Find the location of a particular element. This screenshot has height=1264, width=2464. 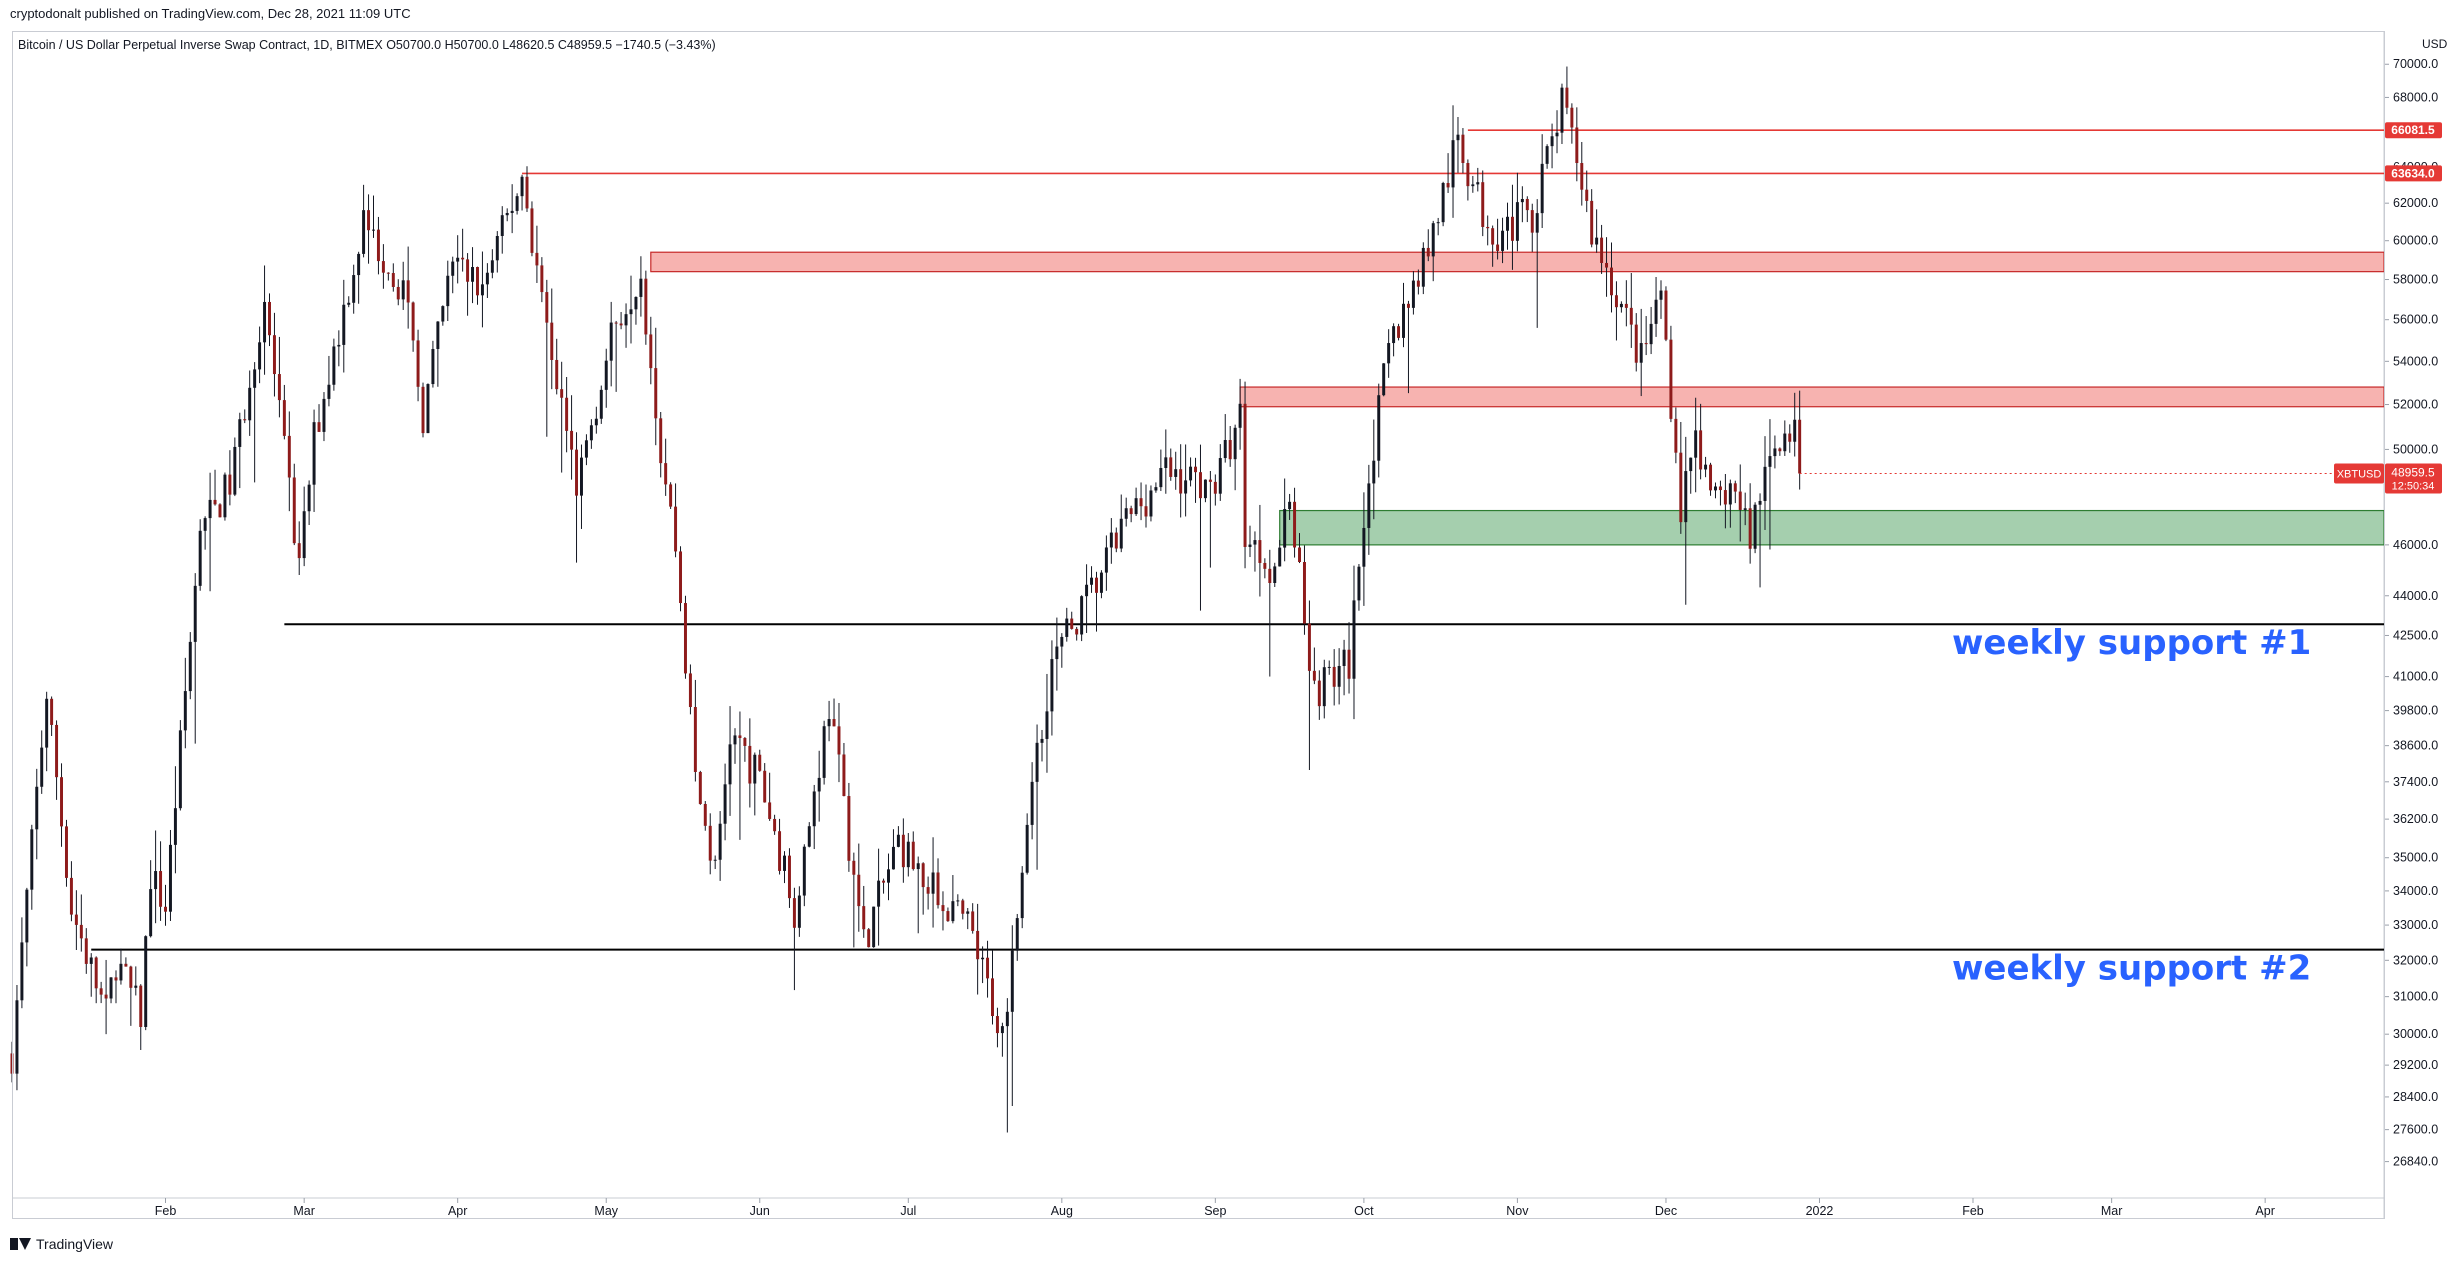

y-tick-label: 26840.0 is located at coordinates (2415, 1162).